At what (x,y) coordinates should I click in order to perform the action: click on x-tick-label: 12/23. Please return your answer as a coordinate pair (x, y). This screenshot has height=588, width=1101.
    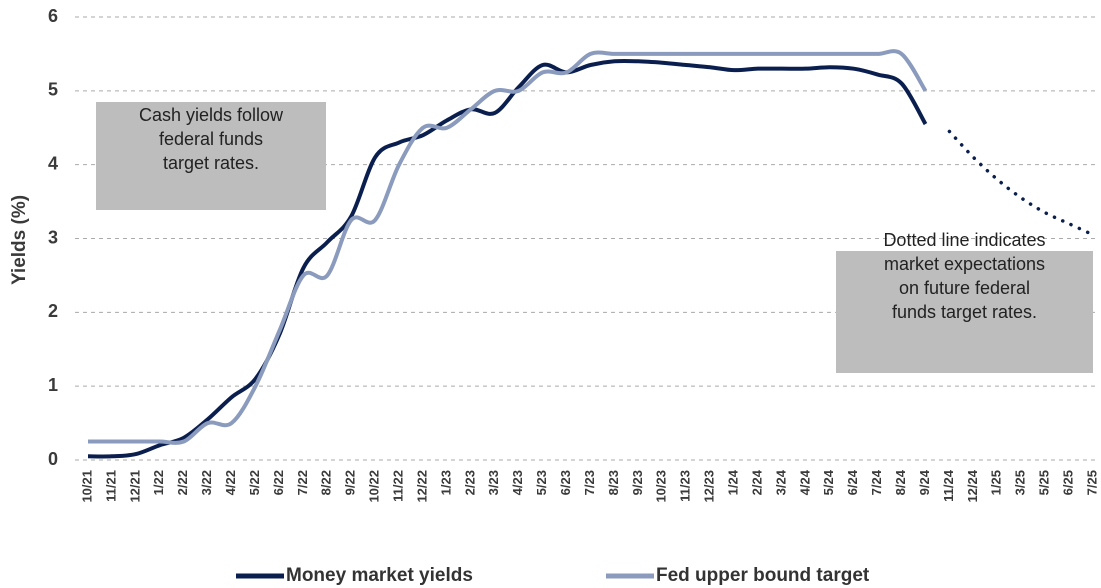
    Looking at the image, I should click on (709, 486).